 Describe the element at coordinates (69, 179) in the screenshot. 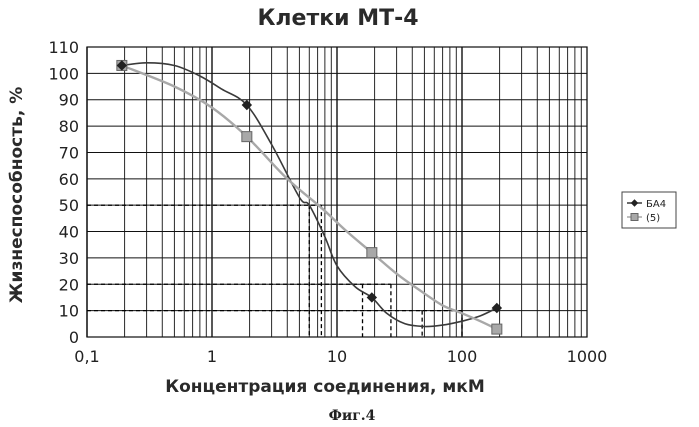

I see `y-tick-label: 60` at that location.